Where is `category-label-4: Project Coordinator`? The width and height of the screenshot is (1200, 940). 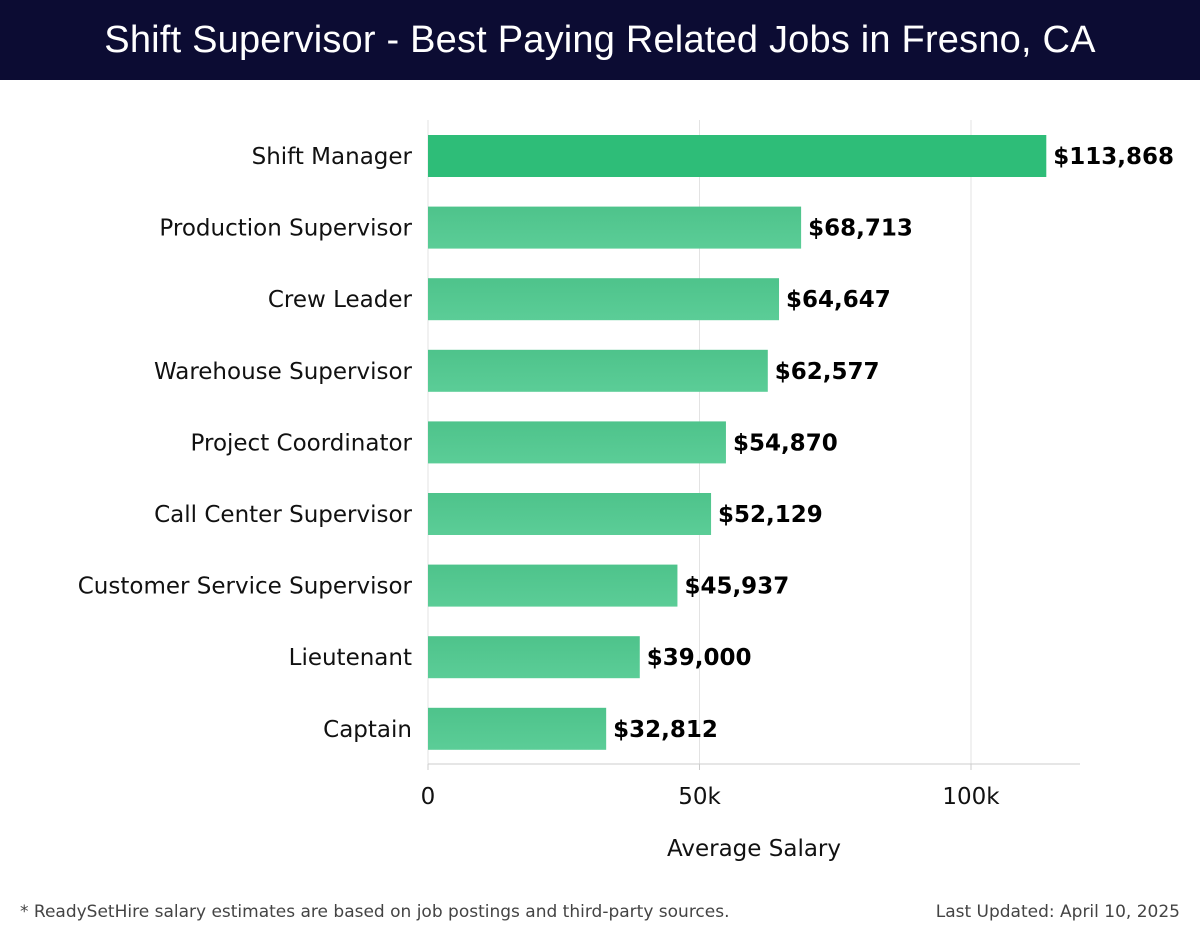
category-label-4: Project Coordinator is located at coordinates (302, 443).